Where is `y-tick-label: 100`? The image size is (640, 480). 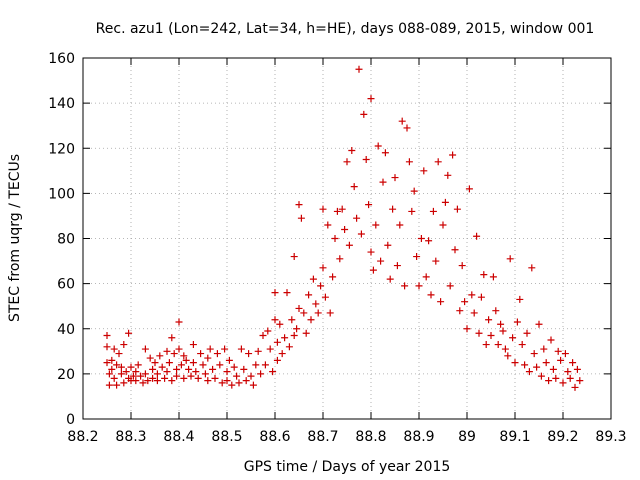
y-tick-label: 100 is located at coordinates (61, 194).